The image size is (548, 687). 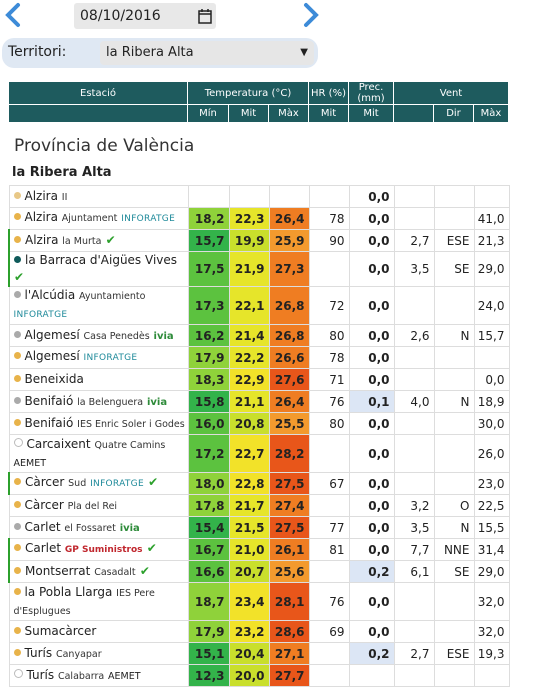 I want to click on subheader: Mit, so click(x=371, y=113).